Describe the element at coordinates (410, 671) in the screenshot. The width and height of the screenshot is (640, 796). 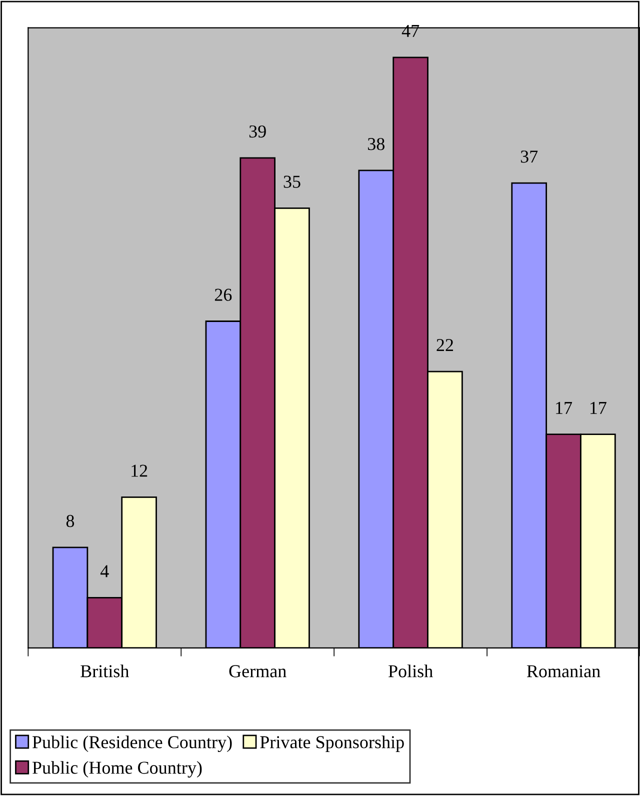
I see `x-tick-label: Polish` at that location.